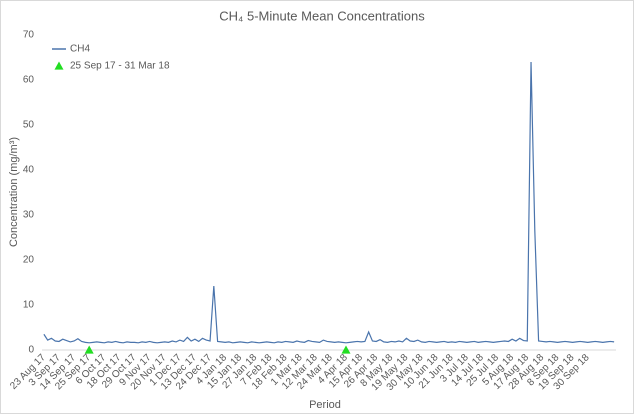  I want to click on legend-label: 25 Sep 17 - 31 Mar 18, so click(120, 66).